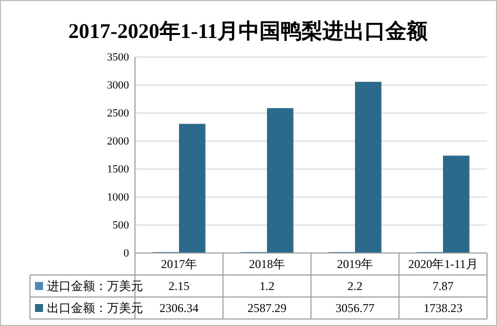  Describe the element at coordinates (127, 254) in the screenshot. I see `y-tick-label: 0` at that location.